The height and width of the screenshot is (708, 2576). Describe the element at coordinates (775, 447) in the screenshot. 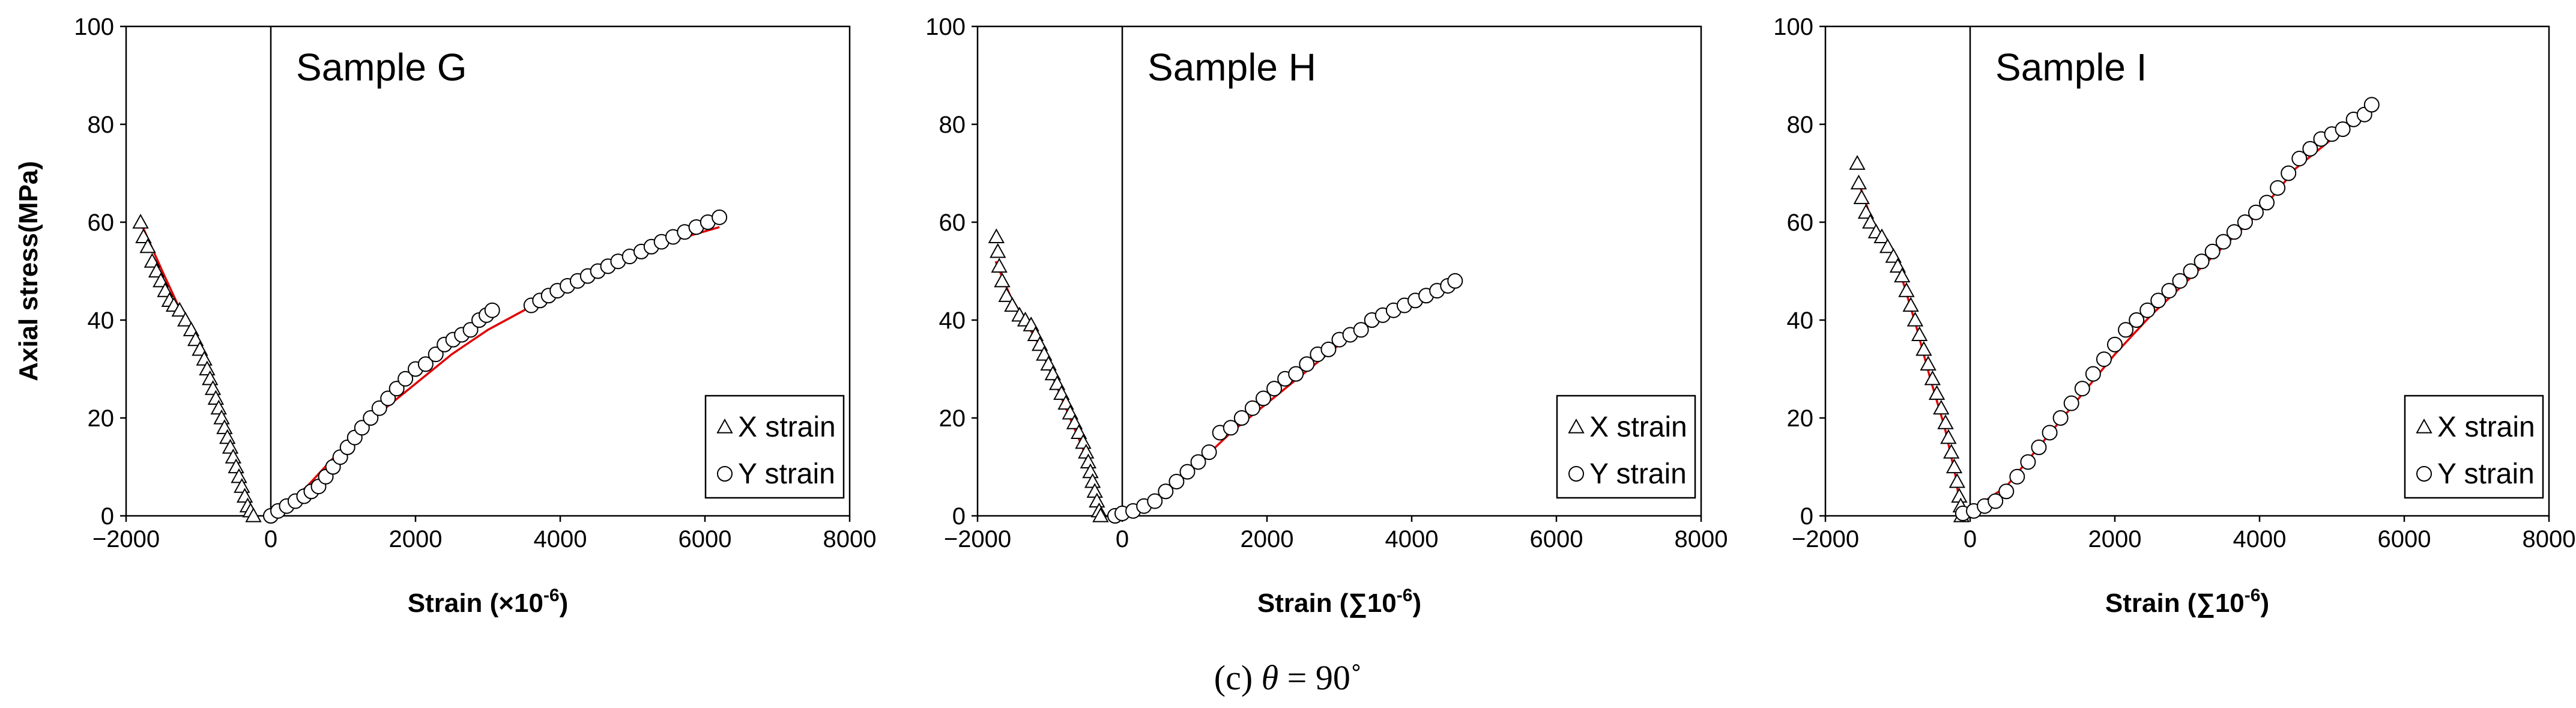

I see `legend-box` at that location.